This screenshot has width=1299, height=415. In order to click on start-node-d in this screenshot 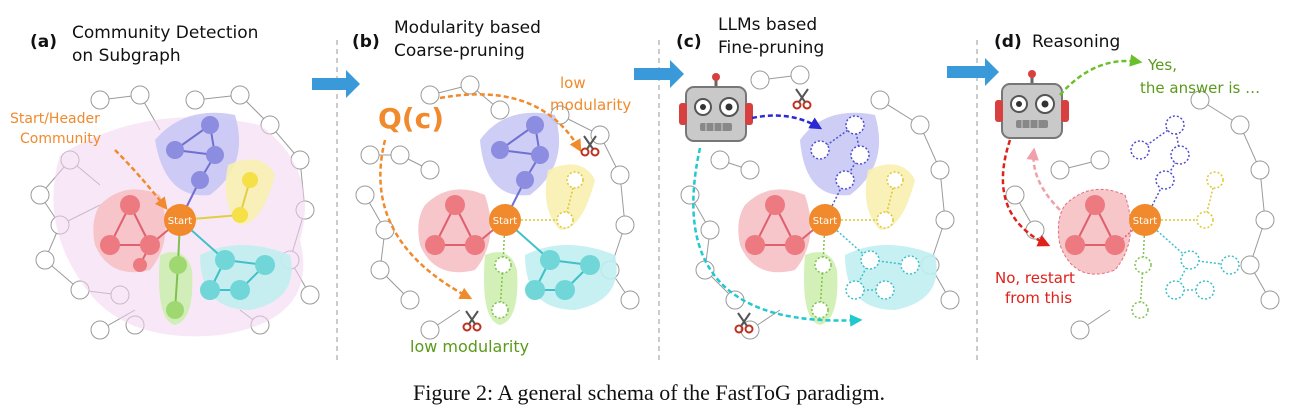, I will do `click(1145, 220)`.